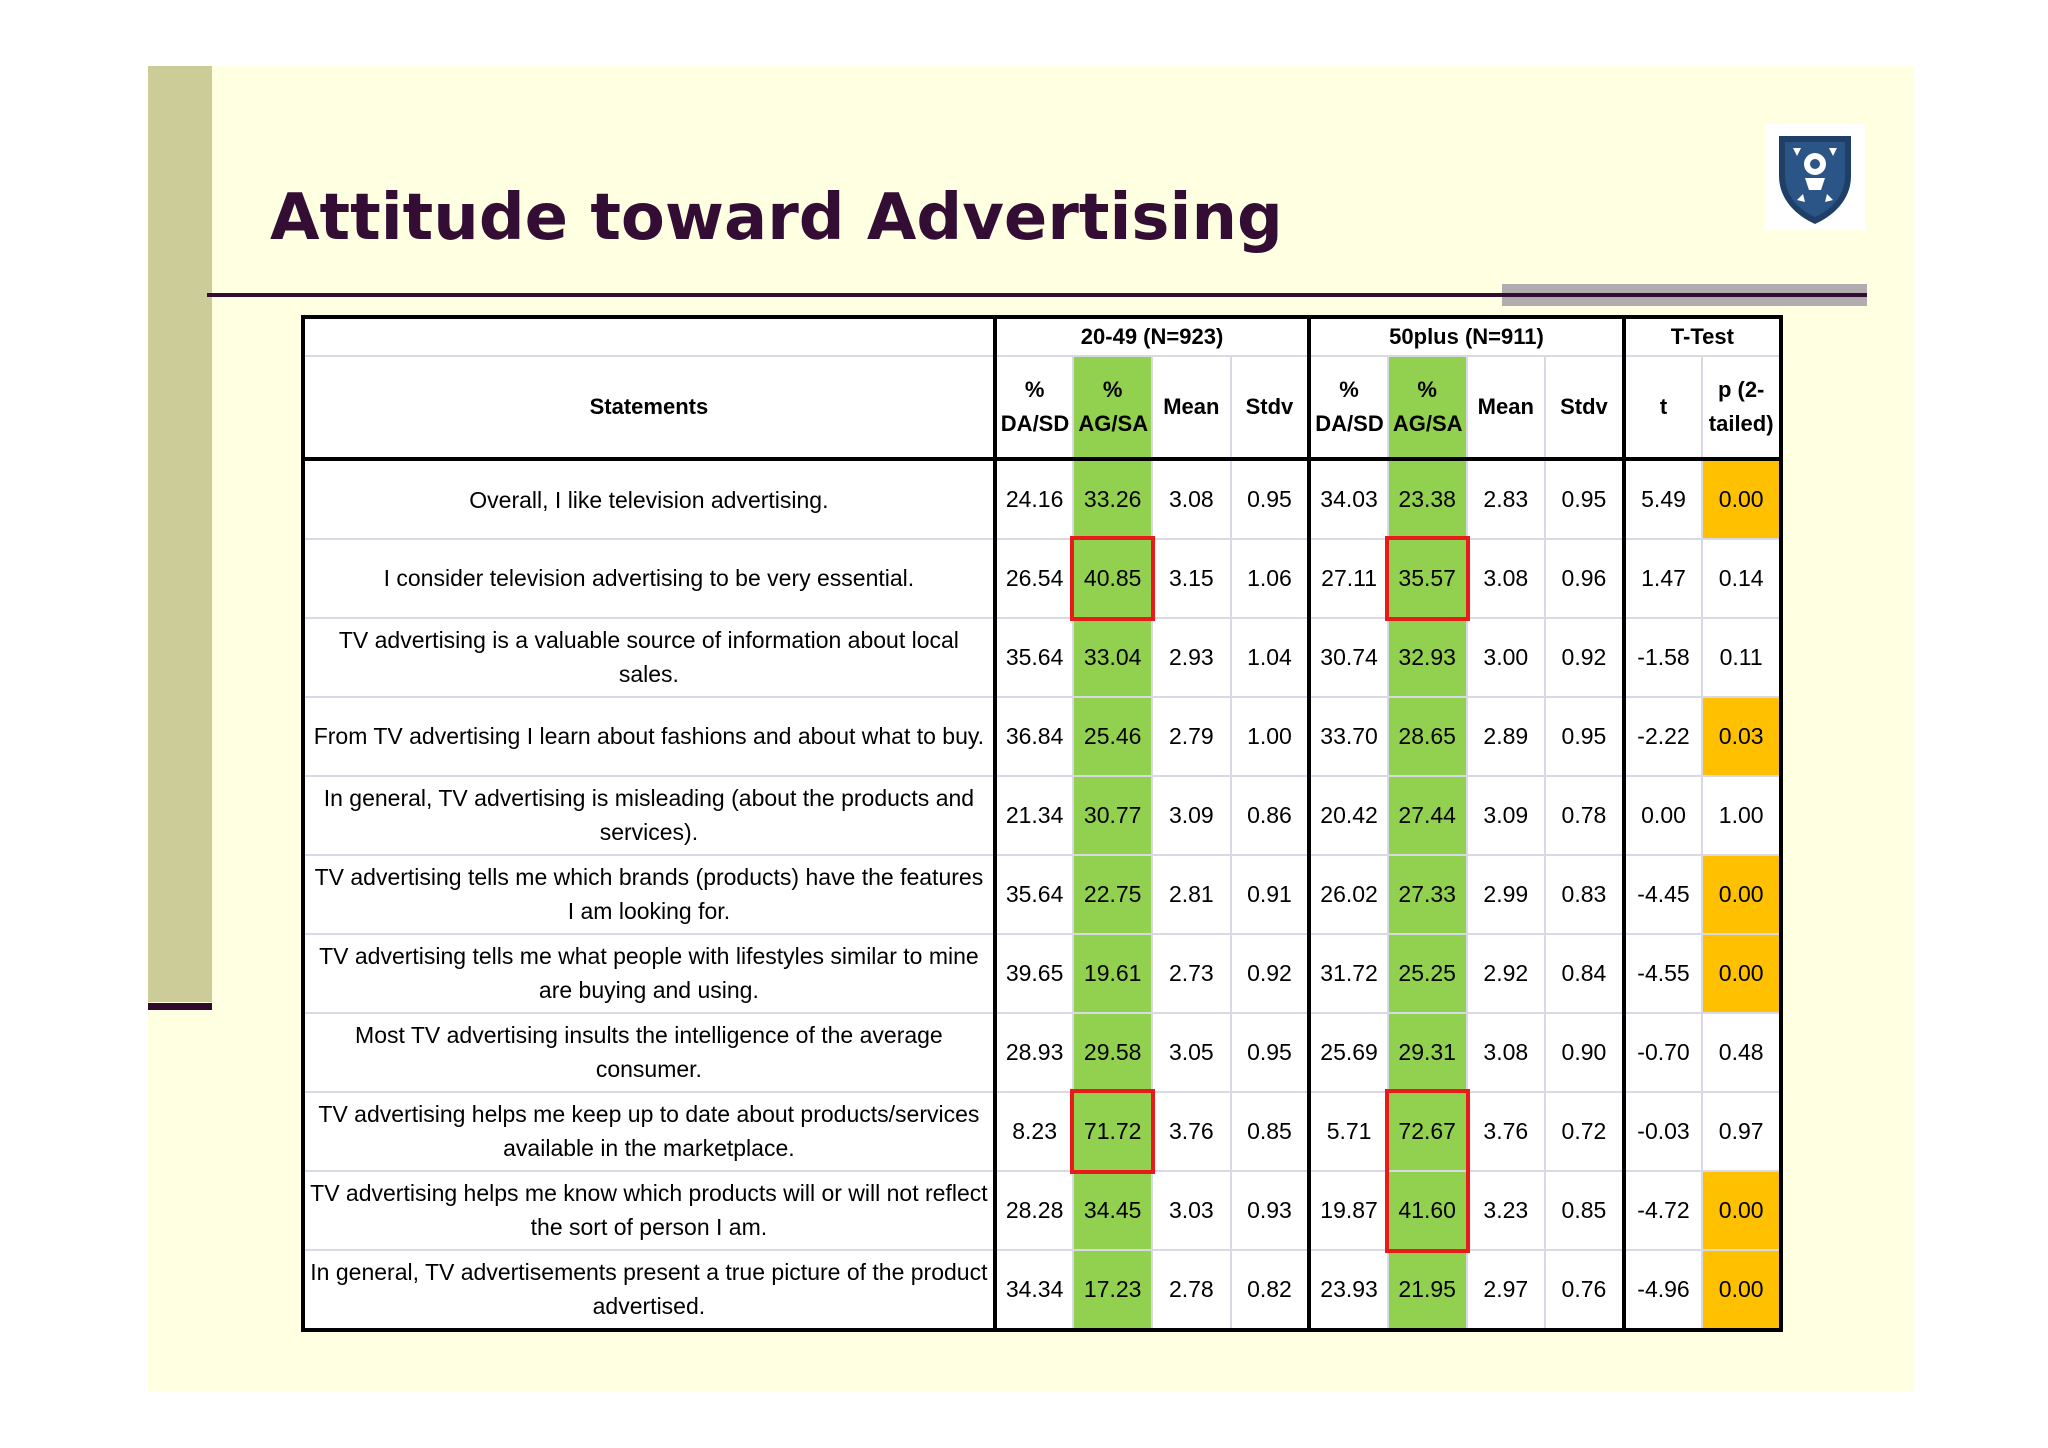  I want to click on young-dasd-cell: 26.54, so click(1033, 578).